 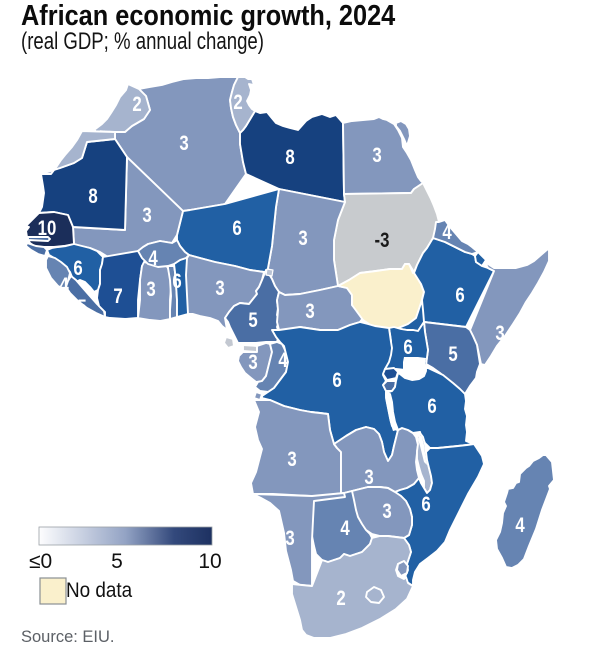 What do you see at coordinates (117, 296) in the screenshot?
I see `svg-text: 7` at bounding box center [117, 296].